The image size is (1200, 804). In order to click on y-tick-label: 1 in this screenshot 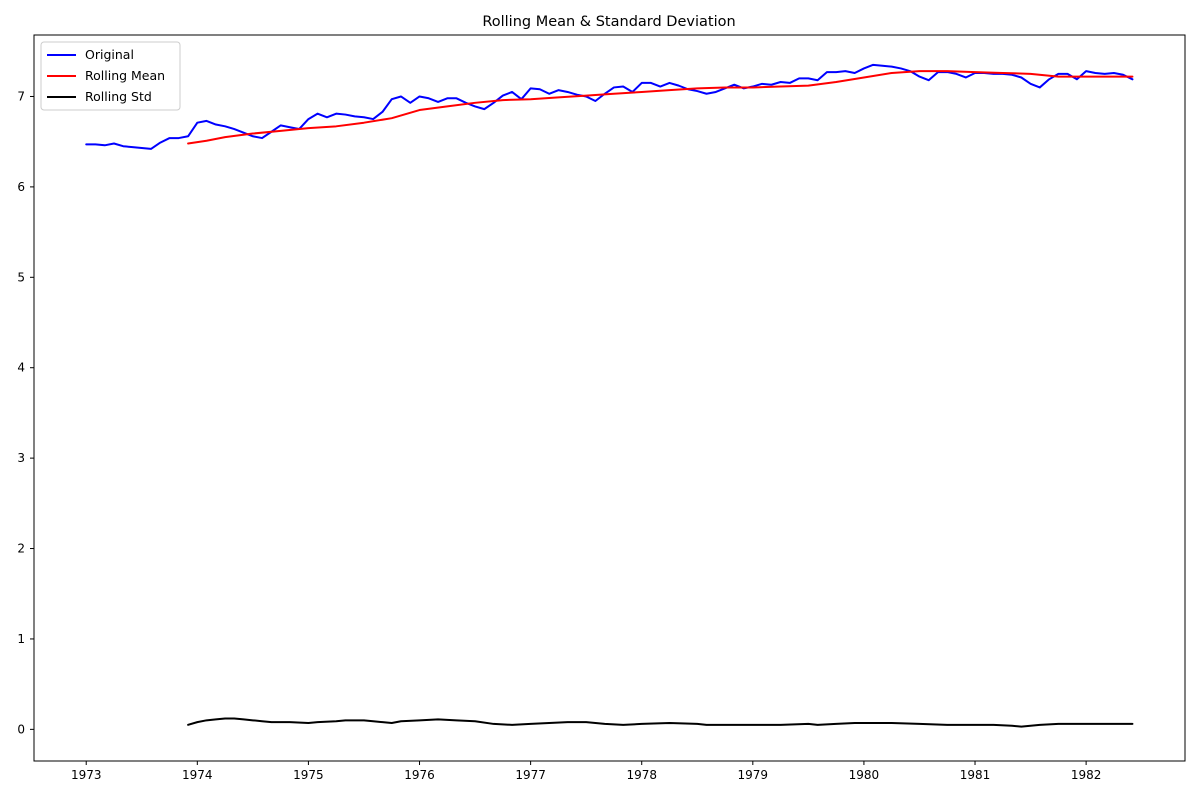, I will do `click(21, 639)`.